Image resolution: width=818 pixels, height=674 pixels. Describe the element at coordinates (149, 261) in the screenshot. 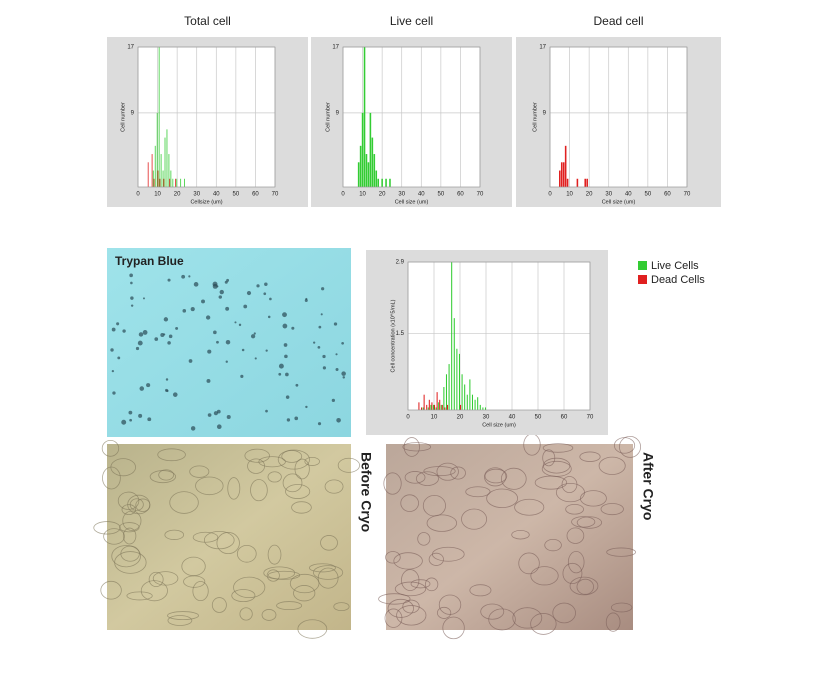

I see `image-label: Trypan Blue` at that location.